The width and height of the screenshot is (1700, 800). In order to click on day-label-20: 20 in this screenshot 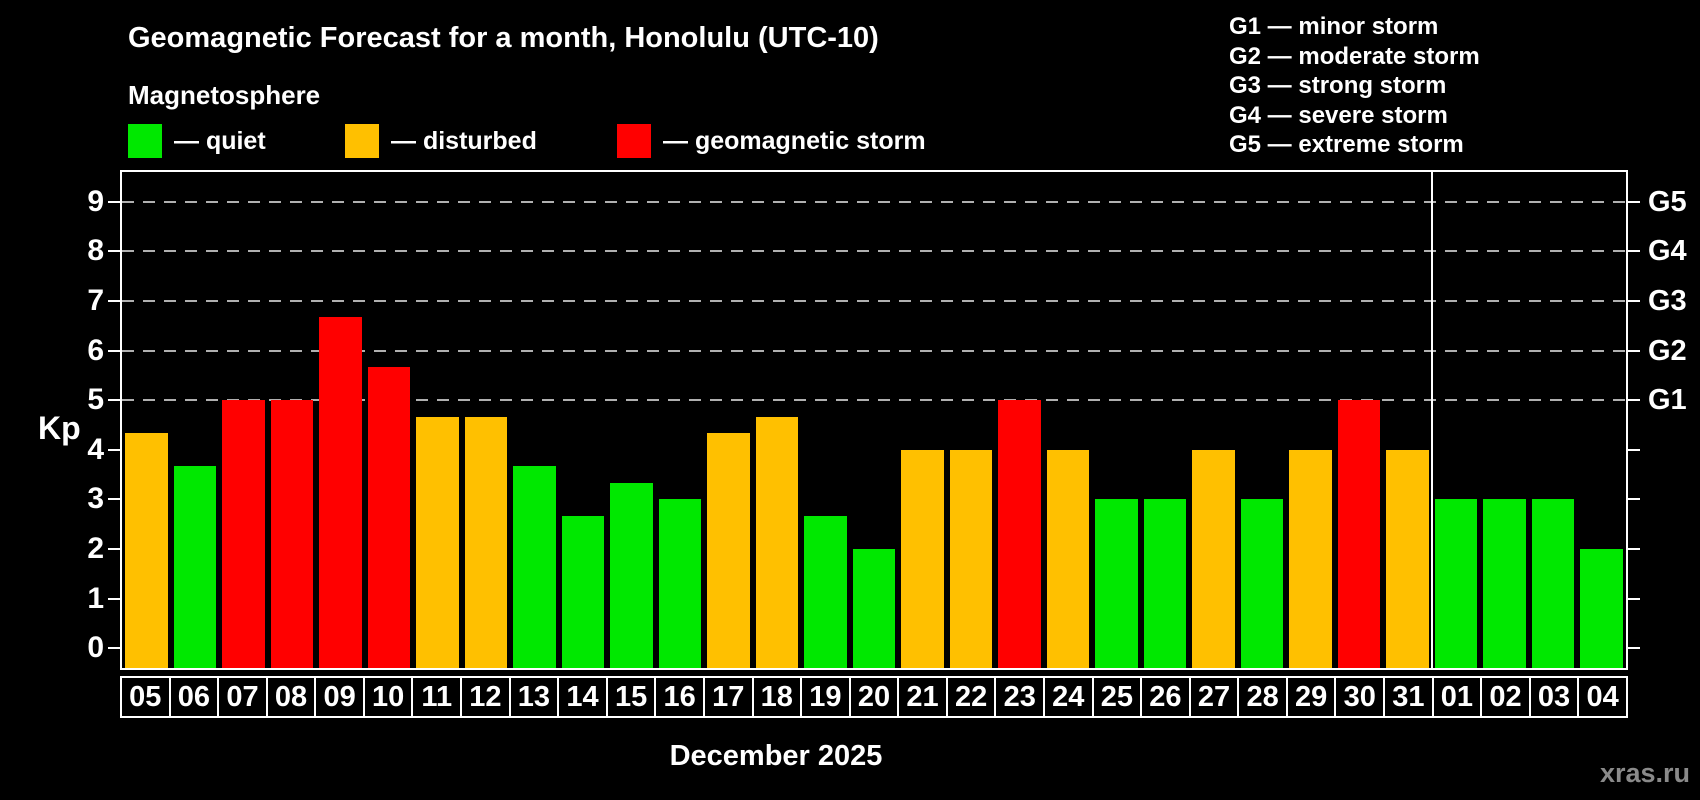, I will do `click(873, 697)`.